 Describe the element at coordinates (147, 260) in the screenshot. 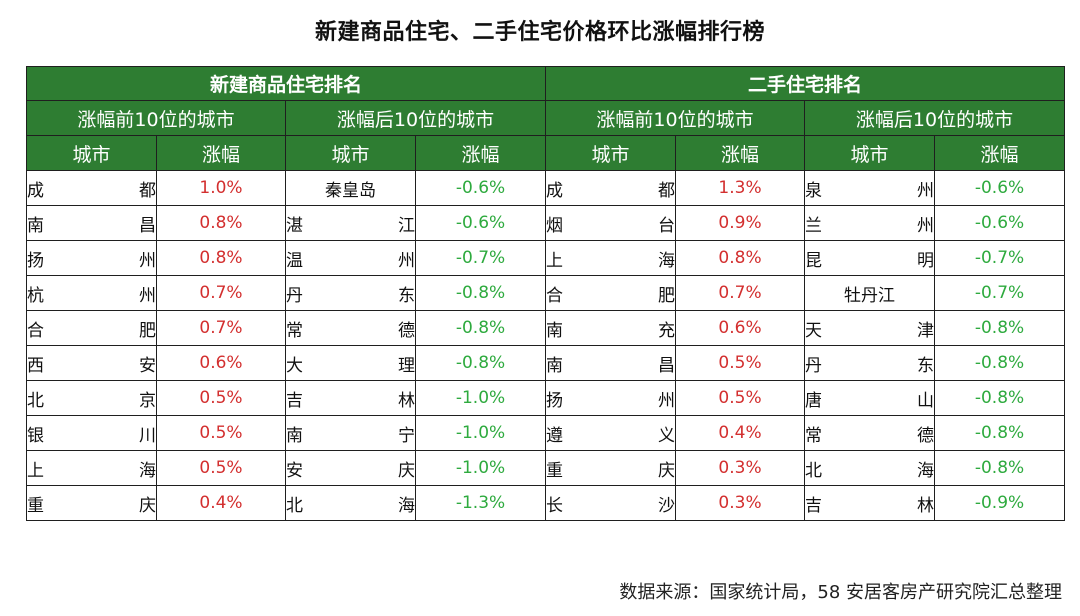

I see `city-char: 州` at that location.